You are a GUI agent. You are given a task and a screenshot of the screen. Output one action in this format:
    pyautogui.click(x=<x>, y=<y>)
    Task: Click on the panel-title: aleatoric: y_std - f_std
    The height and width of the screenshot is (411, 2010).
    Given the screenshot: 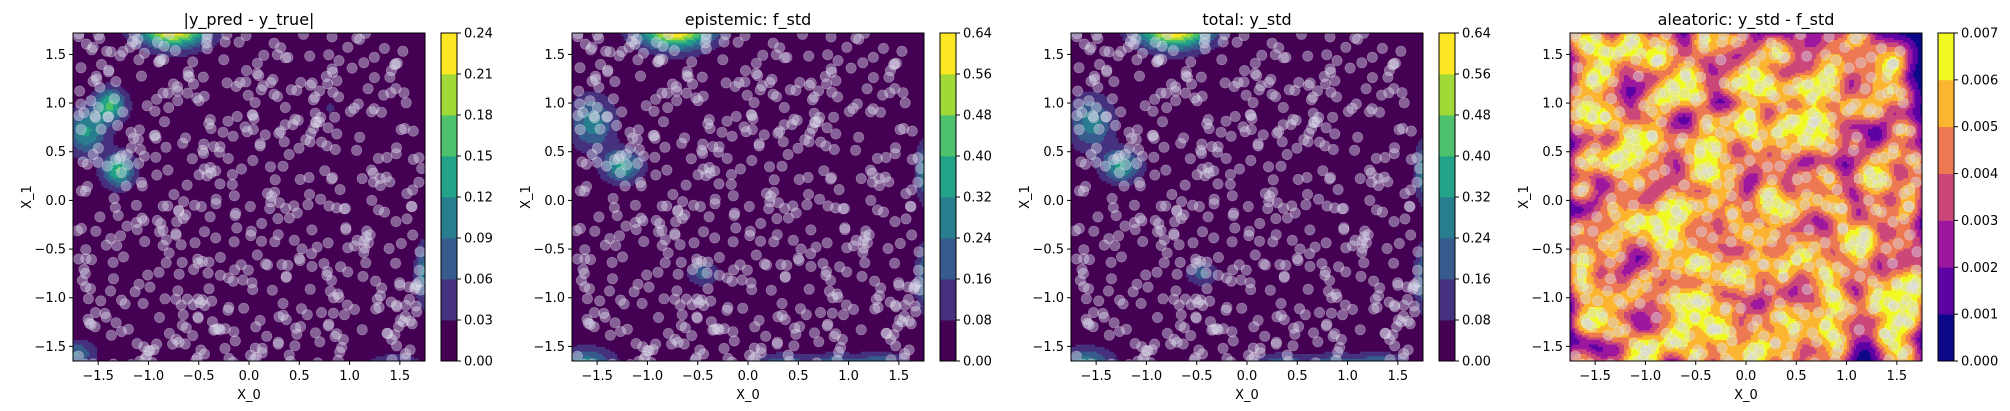 What is the action you would take?
    pyautogui.click(x=1746, y=20)
    